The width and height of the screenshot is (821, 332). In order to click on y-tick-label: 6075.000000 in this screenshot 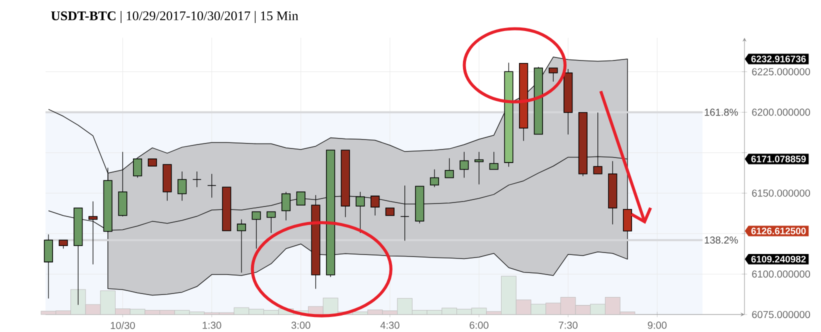, I will do `click(781, 314)`.